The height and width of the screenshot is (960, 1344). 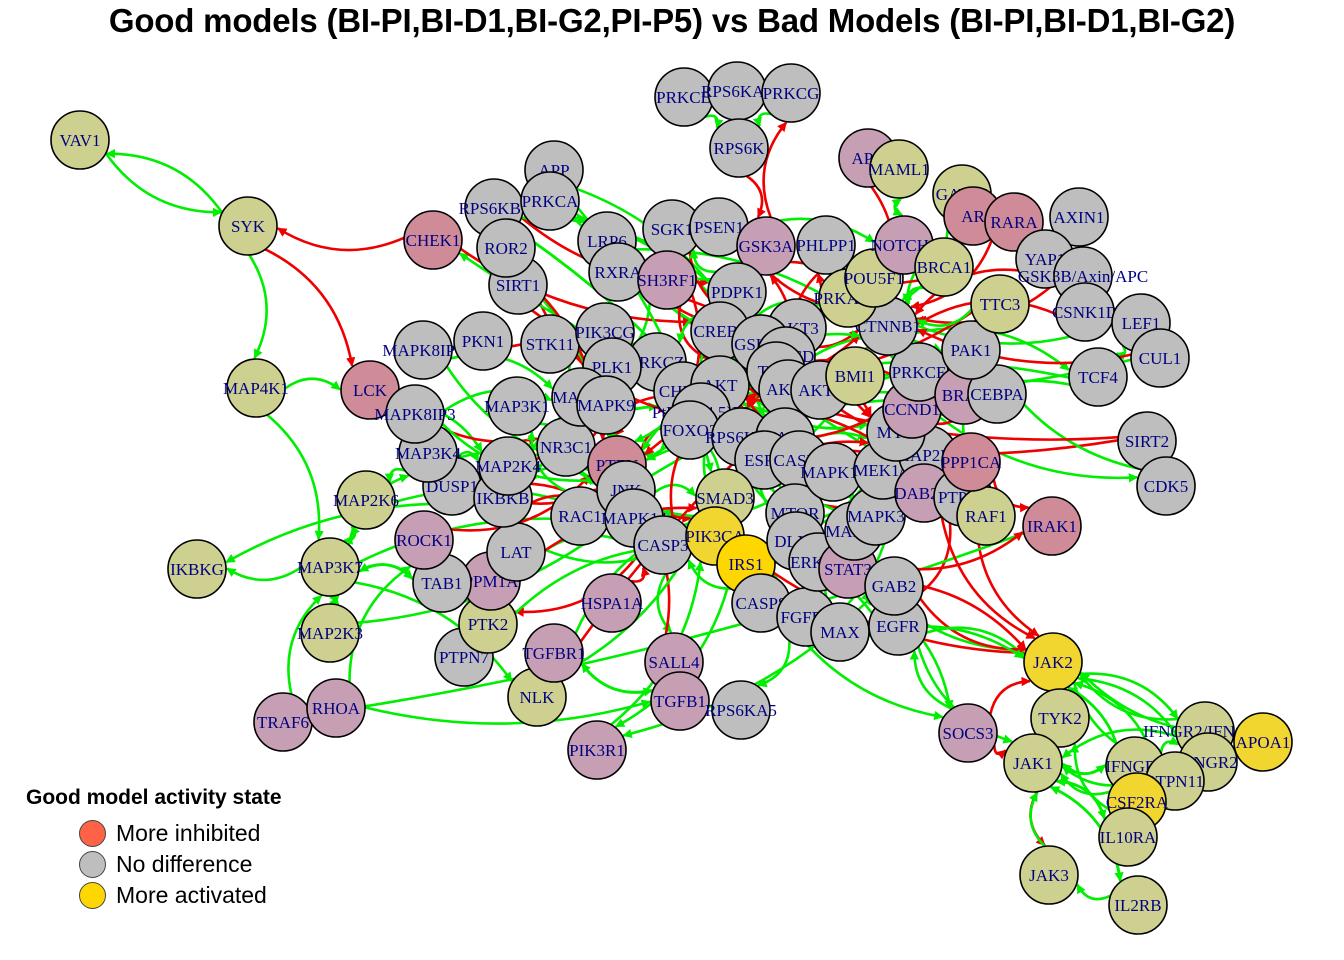 I want to click on edge-gsk3a-to-prkcg, so click(x=775, y=169).